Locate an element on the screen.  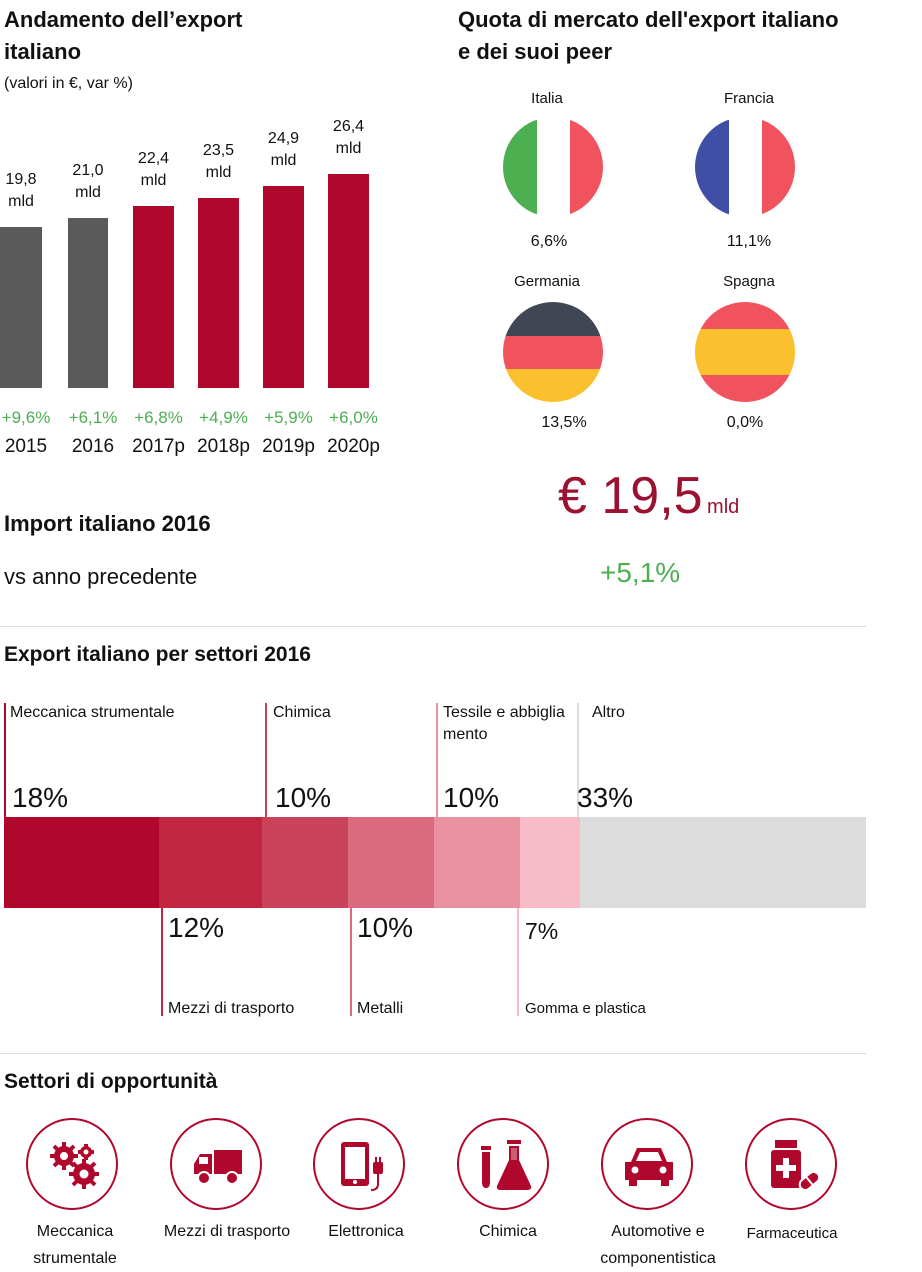
sector-label-chimica: Chimica is located at coordinates (302, 712).